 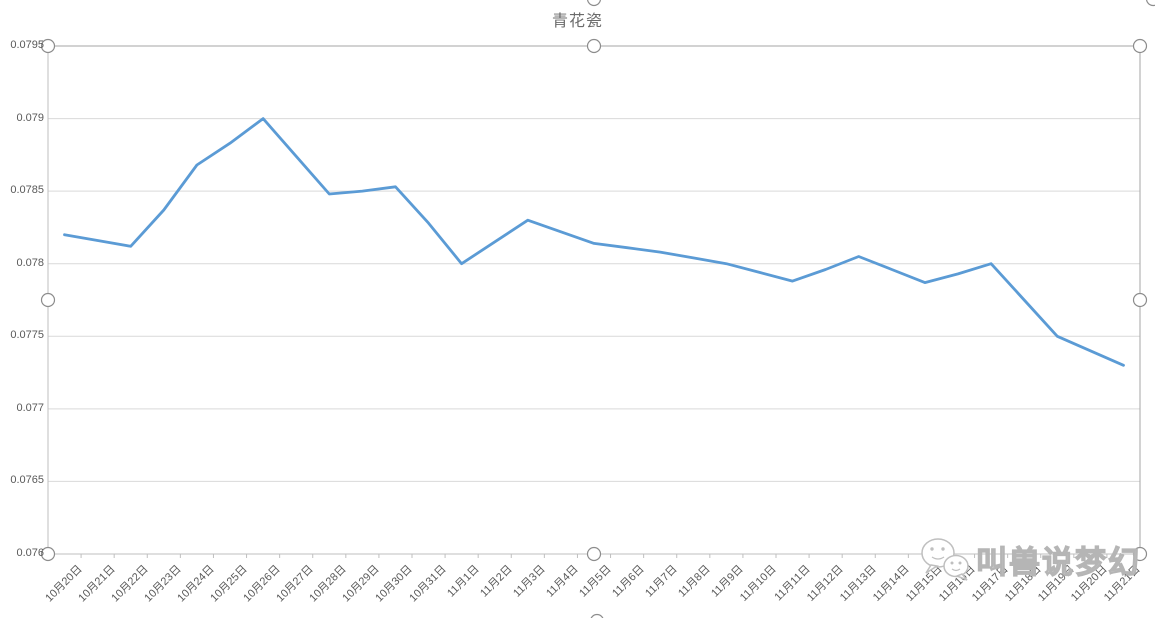 I want to click on selection-handle-top-right, so click(x=1140, y=46).